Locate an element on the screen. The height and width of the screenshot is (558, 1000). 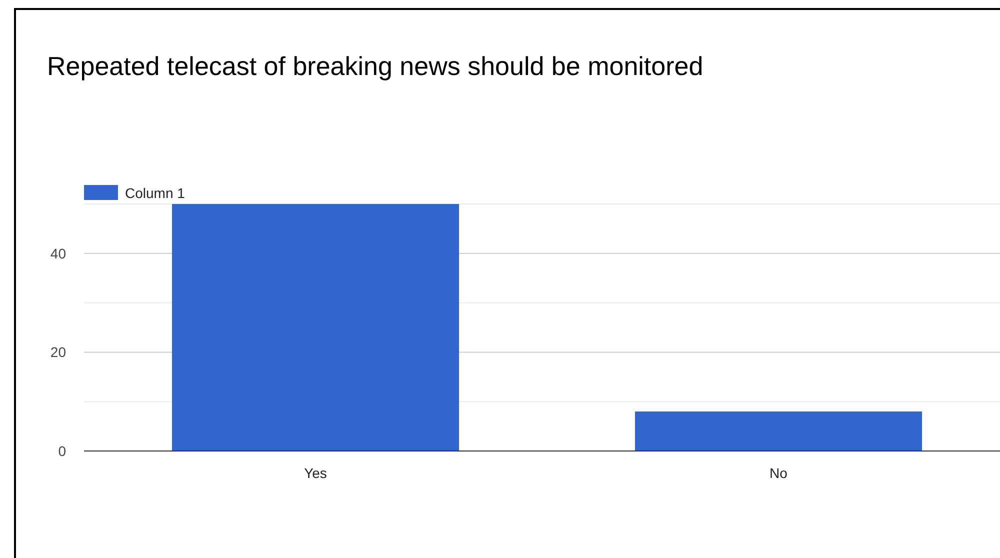
x-tick-label: Yes is located at coordinates (315, 473).